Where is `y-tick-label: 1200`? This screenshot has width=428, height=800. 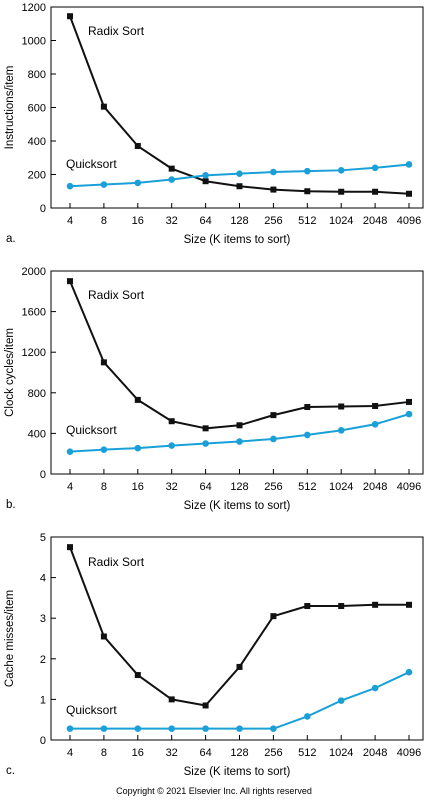
y-tick-label: 1200 is located at coordinates (34, 8).